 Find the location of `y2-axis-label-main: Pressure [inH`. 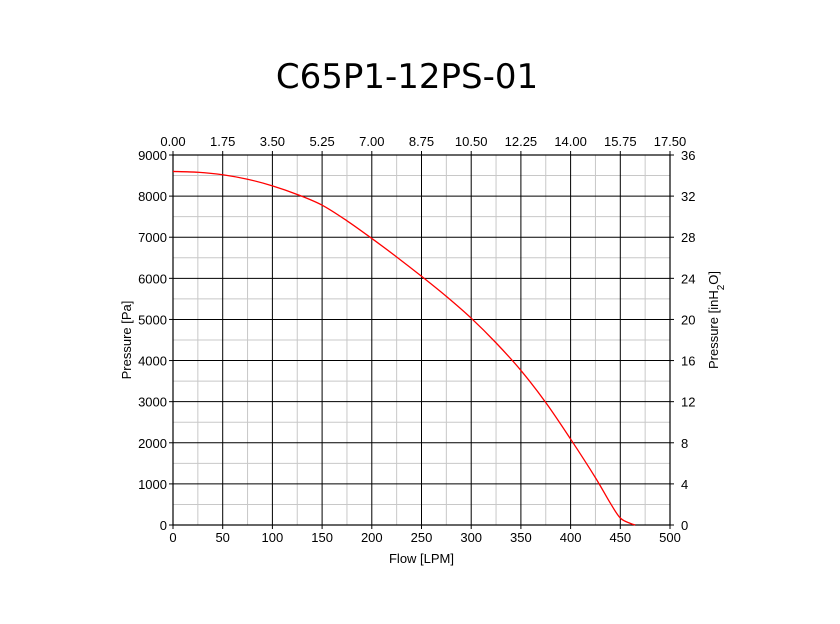

y2-axis-label-main: Pressure [inH is located at coordinates (713, 329).